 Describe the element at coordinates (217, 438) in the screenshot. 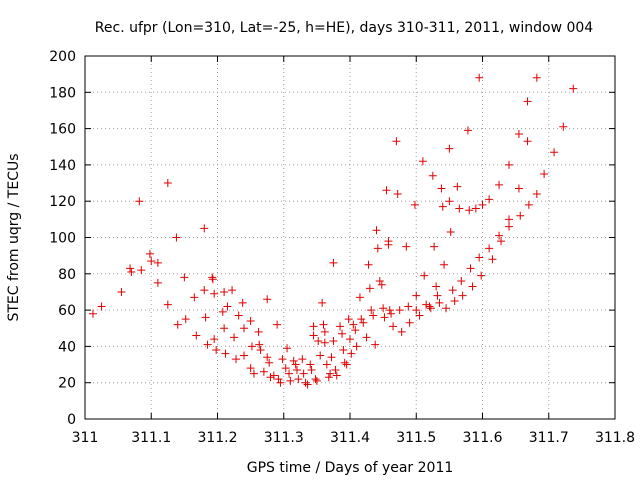

I see `x-tick-label: 311.2` at that location.